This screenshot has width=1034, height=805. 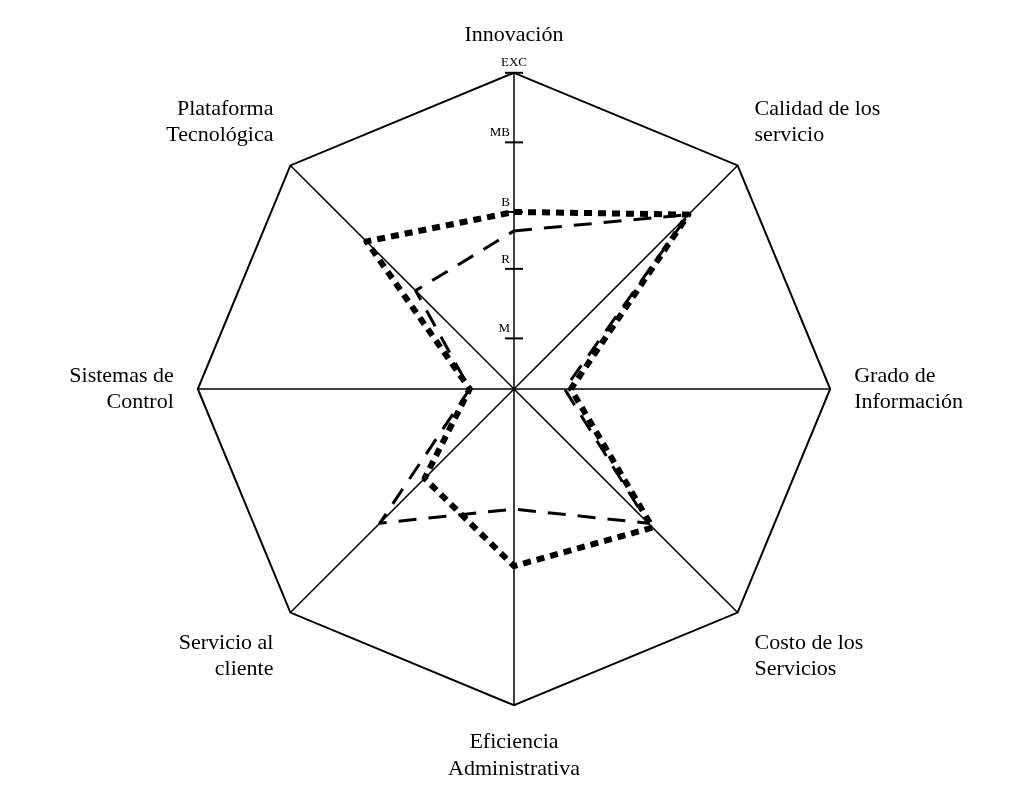 What do you see at coordinates (514, 754) in the screenshot?
I see `spoke-label: Eficiencia Administrativa` at bounding box center [514, 754].